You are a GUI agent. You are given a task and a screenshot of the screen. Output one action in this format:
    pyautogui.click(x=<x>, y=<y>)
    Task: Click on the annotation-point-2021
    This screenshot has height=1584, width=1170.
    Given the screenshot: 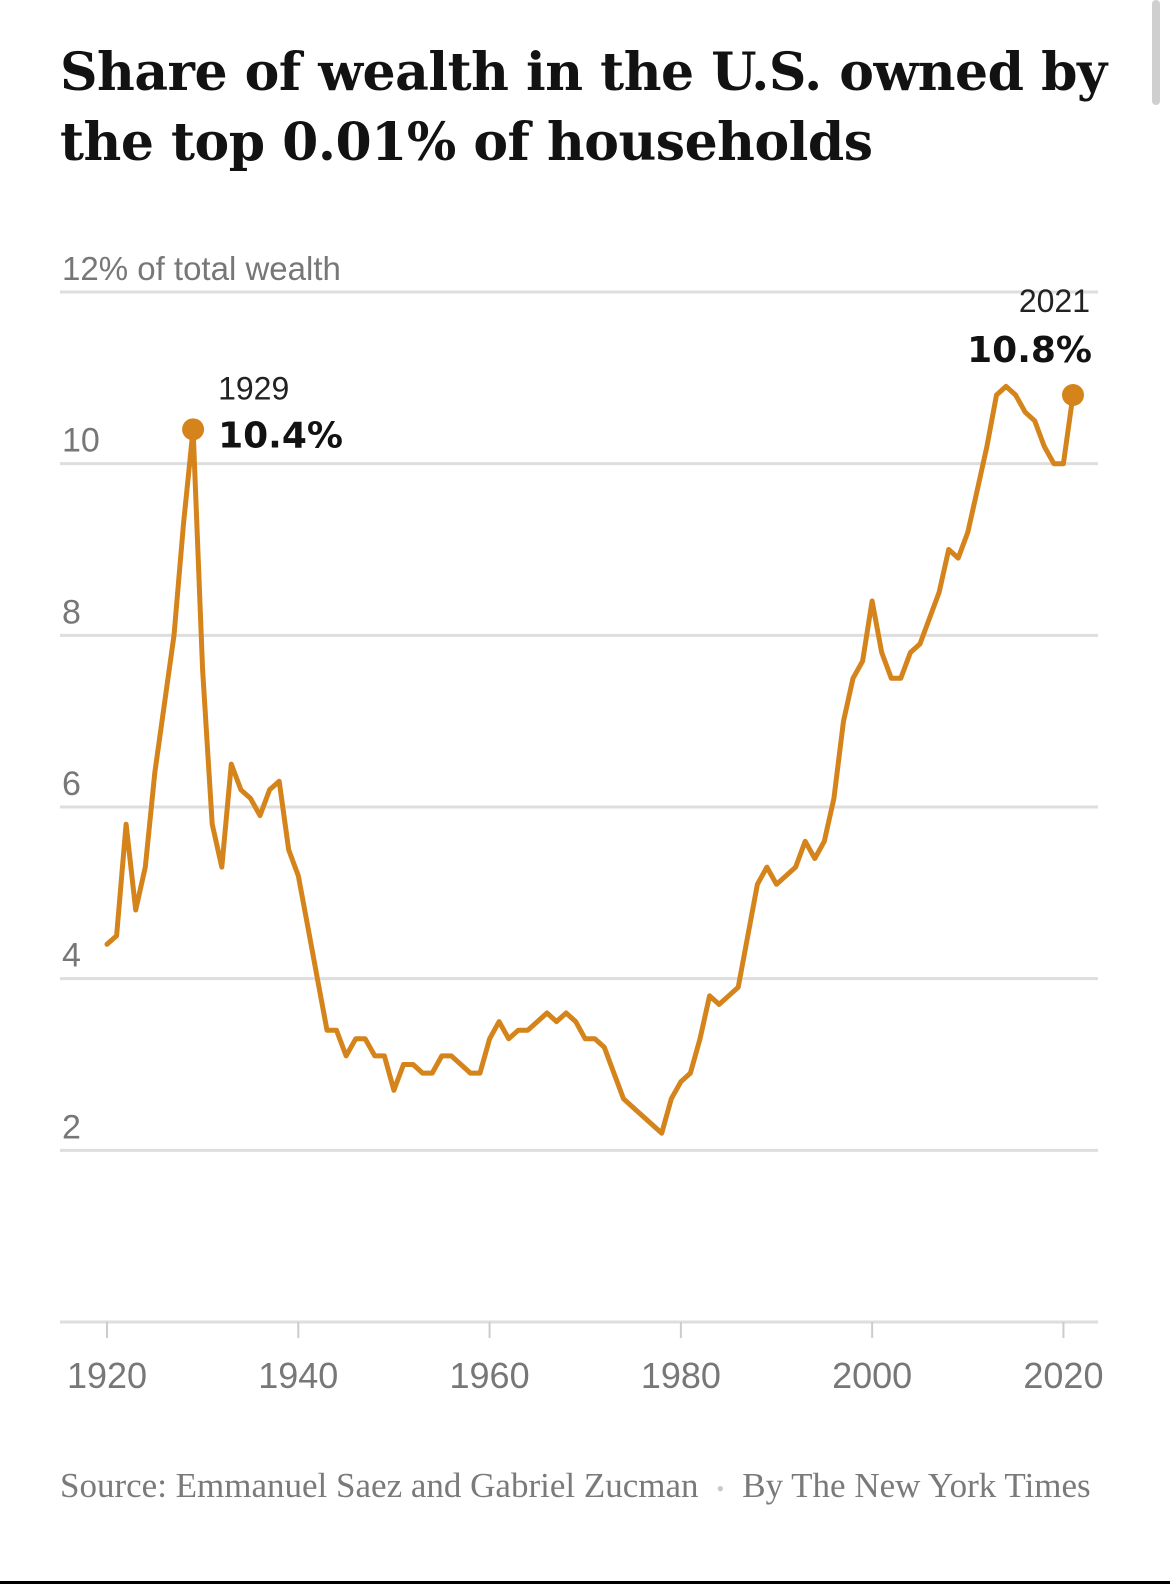 What is the action you would take?
    pyautogui.click(x=1073, y=395)
    